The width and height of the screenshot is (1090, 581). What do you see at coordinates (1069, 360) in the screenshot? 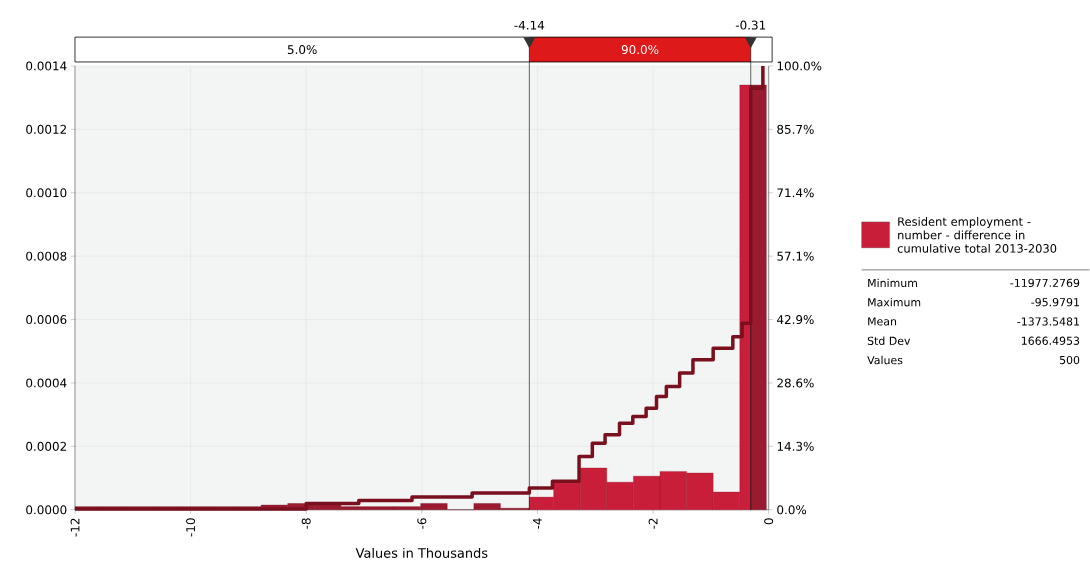
I see `text: 500` at bounding box center [1069, 360].